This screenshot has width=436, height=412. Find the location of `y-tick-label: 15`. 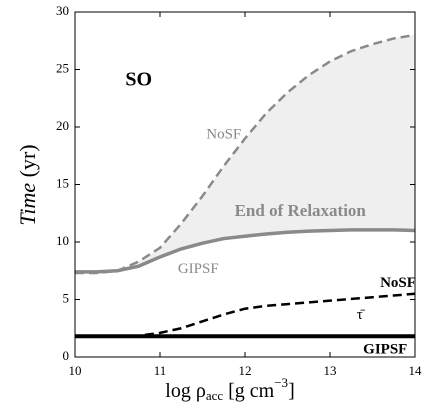

y-tick-label: 15 is located at coordinates (62, 182).